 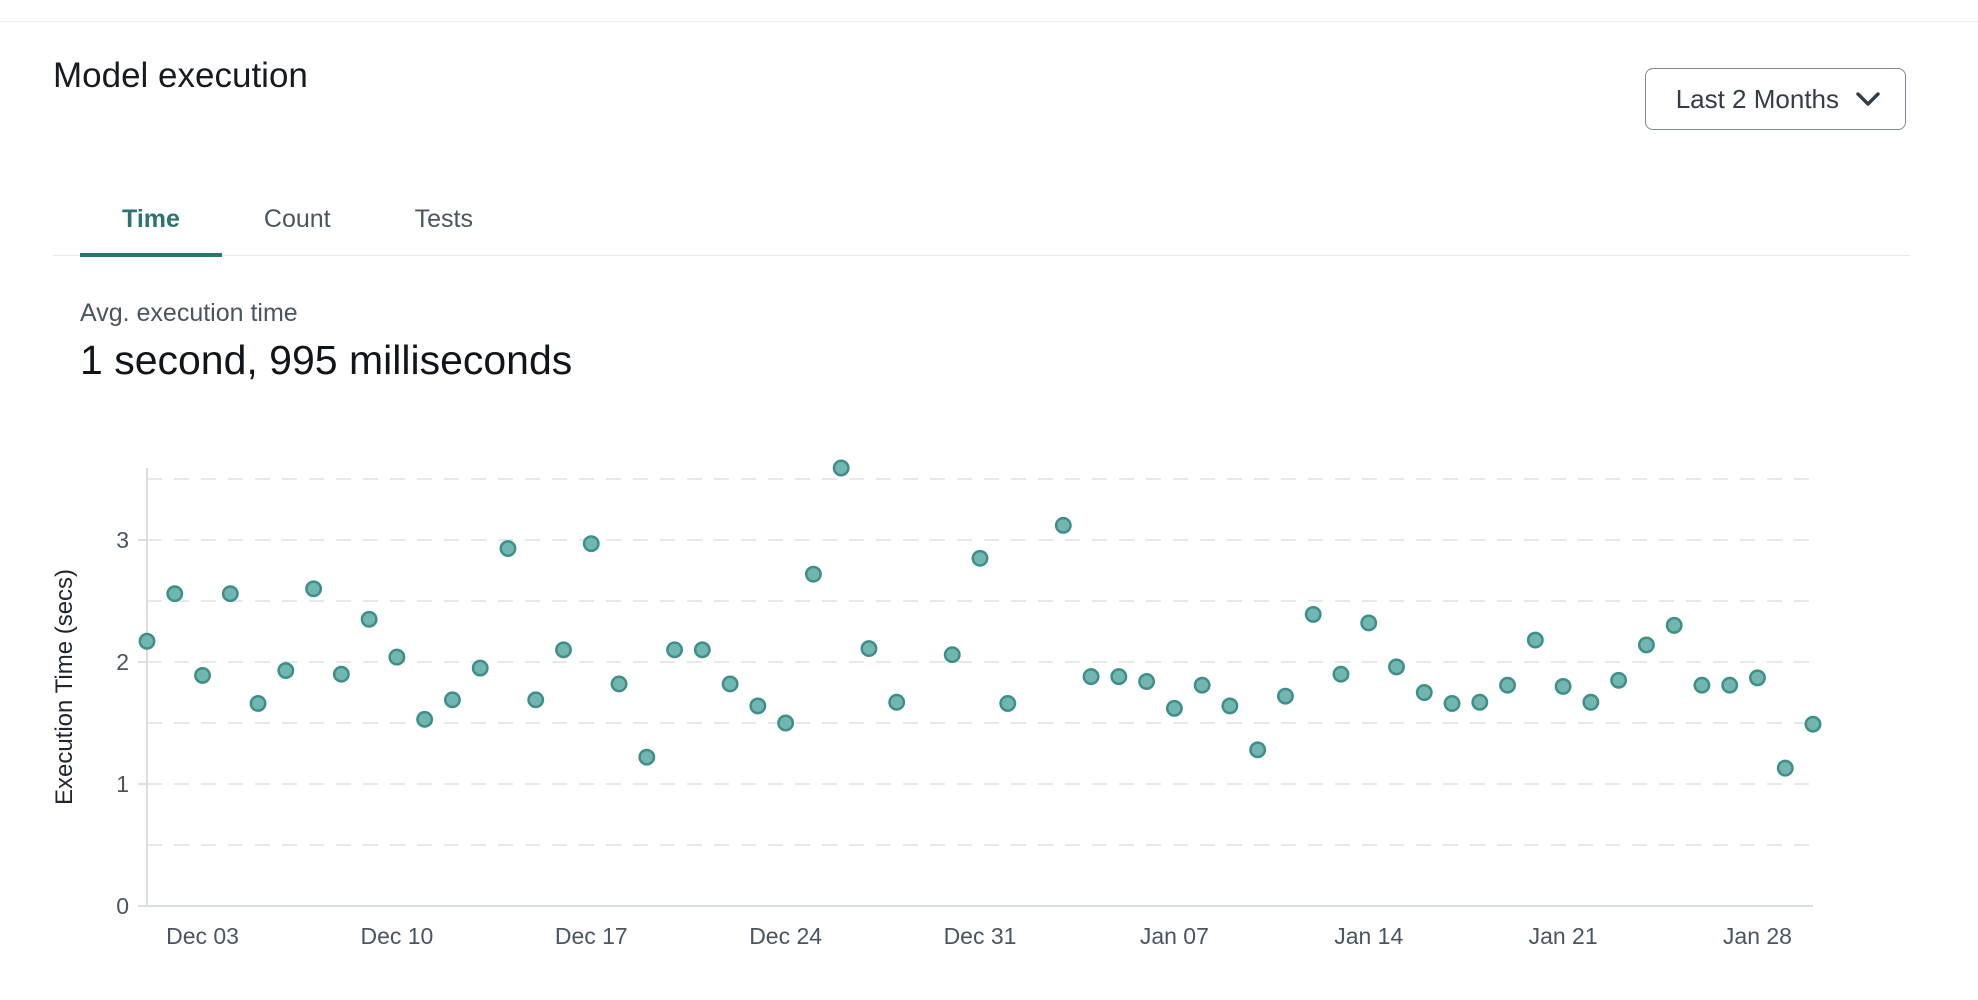 I want to click on x-tick-label: Jan 14, so click(x=1368, y=936).